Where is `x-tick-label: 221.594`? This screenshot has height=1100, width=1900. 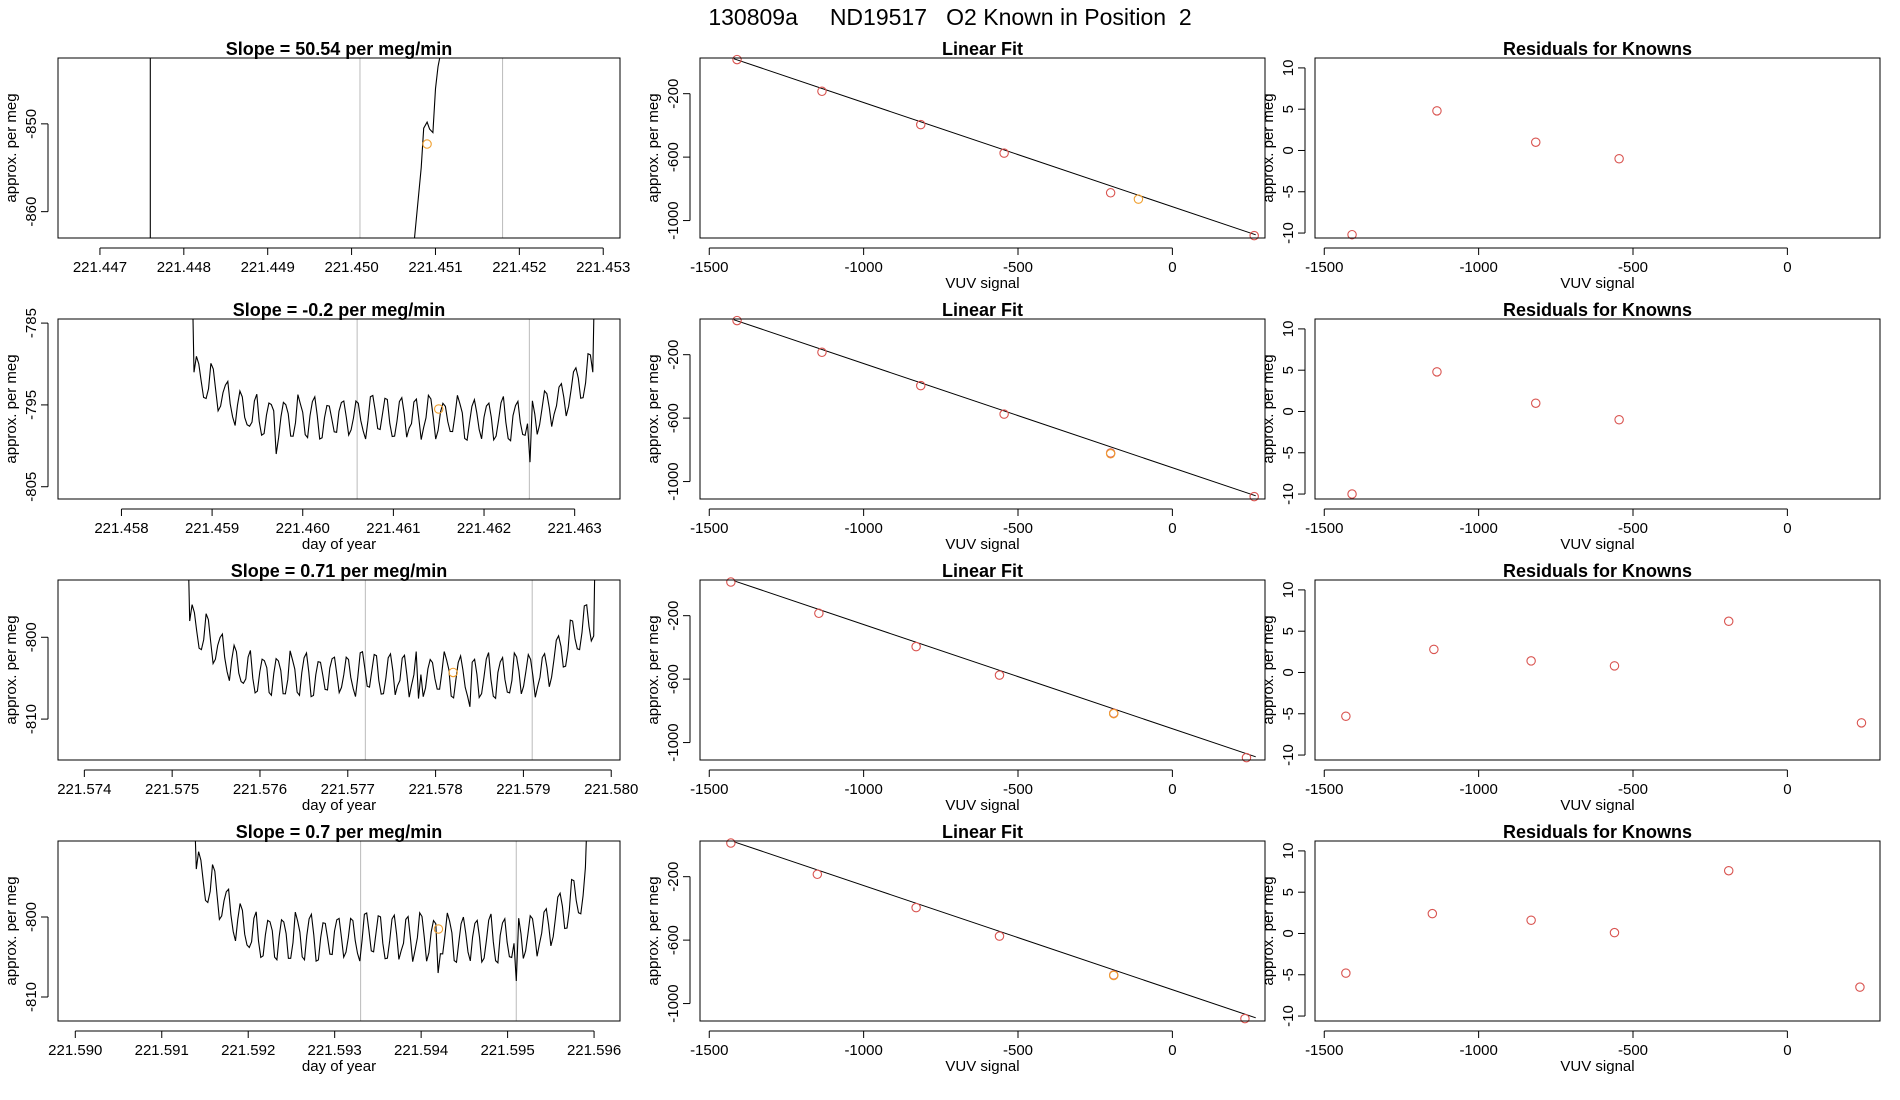 x-tick-label: 221.594 is located at coordinates (421, 1050).